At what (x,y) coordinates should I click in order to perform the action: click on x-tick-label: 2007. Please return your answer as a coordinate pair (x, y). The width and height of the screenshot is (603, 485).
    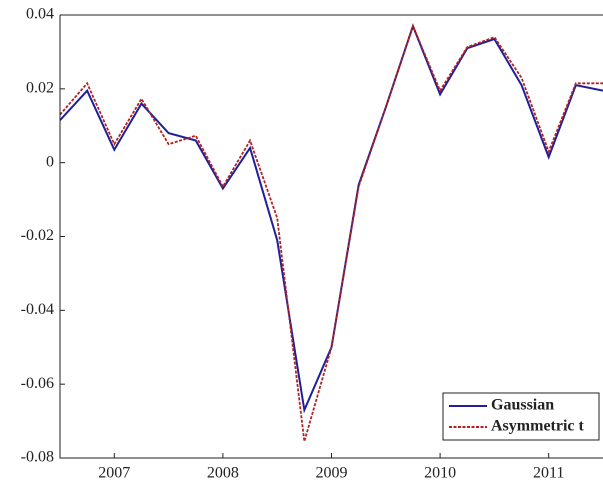
    Looking at the image, I should click on (114, 473).